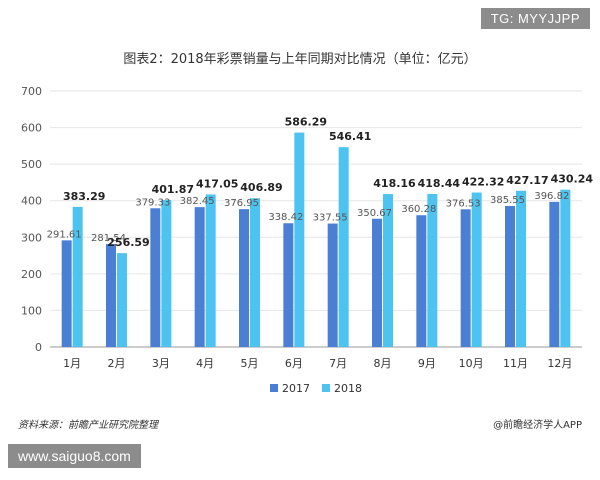 The width and height of the screenshot is (600, 480). Describe the element at coordinates (350, 136) in the screenshot. I see `data-label-2018-7: 546.41` at that location.